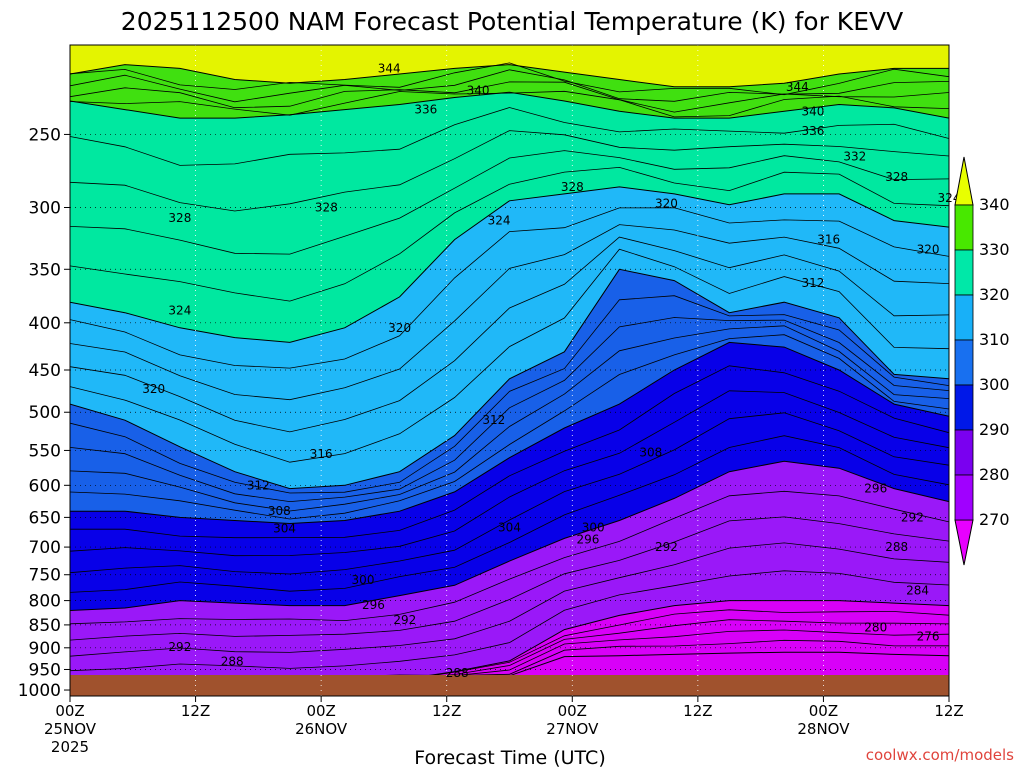 This screenshot has height=768, width=1024. Describe the element at coordinates (994, 339) in the screenshot. I see `colorbar-label: 310` at that location.